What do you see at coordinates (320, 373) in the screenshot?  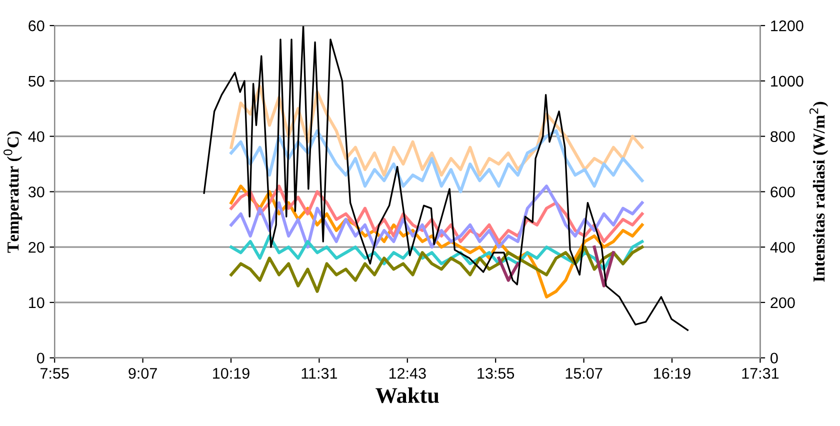 I see `x-tick-label: 11:31` at bounding box center [320, 373].